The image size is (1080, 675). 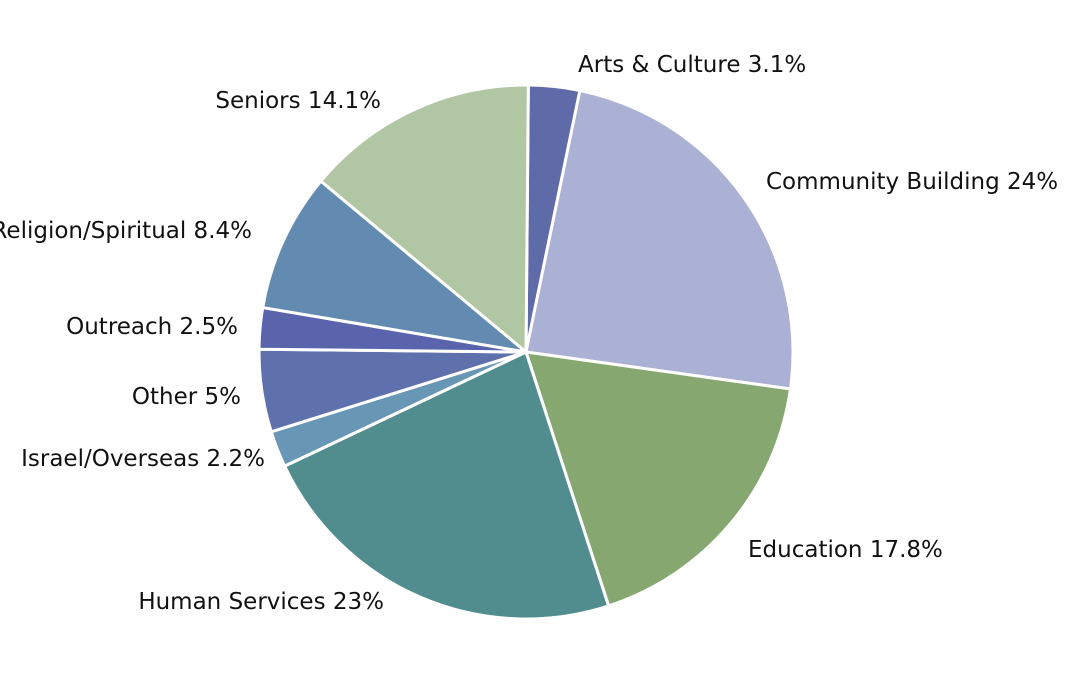 What do you see at coordinates (298, 101) in the screenshot?
I see `slice-label-seniors: Seniors 14.1%` at bounding box center [298, 101].